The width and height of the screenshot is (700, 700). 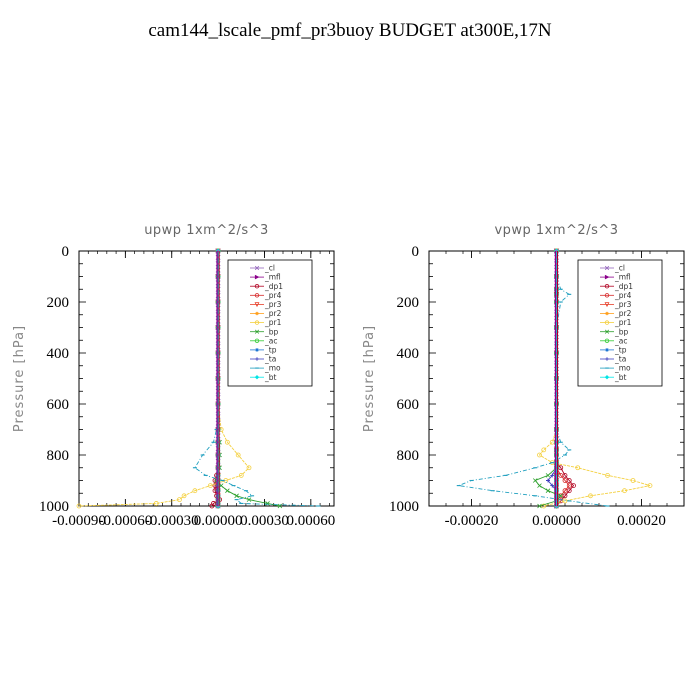 What do you see at coordinates (218, 521) in the screenshot?
I see `x-tick-label: 0.00000` at bounding box center [218, 521].